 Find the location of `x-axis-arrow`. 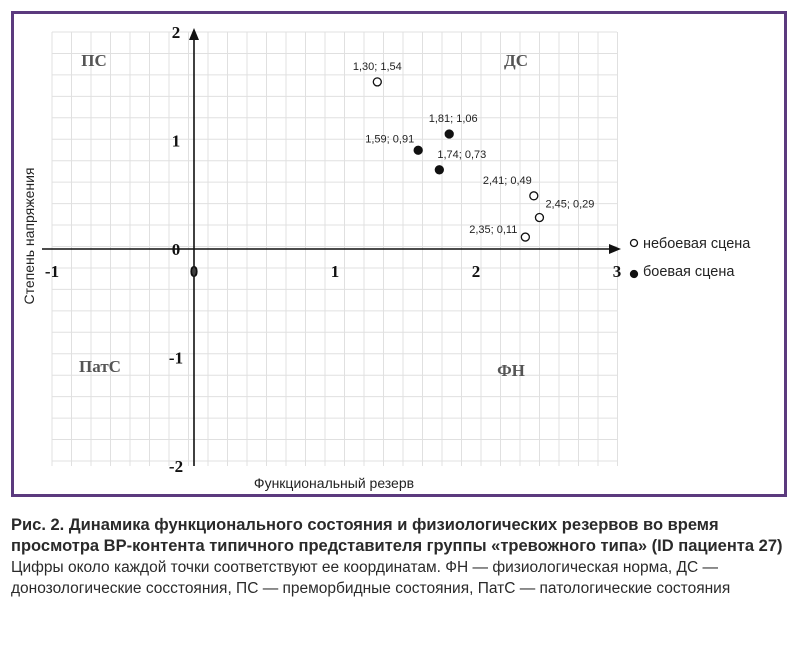

x-axis-arrow is located at coordinates (615, 249).